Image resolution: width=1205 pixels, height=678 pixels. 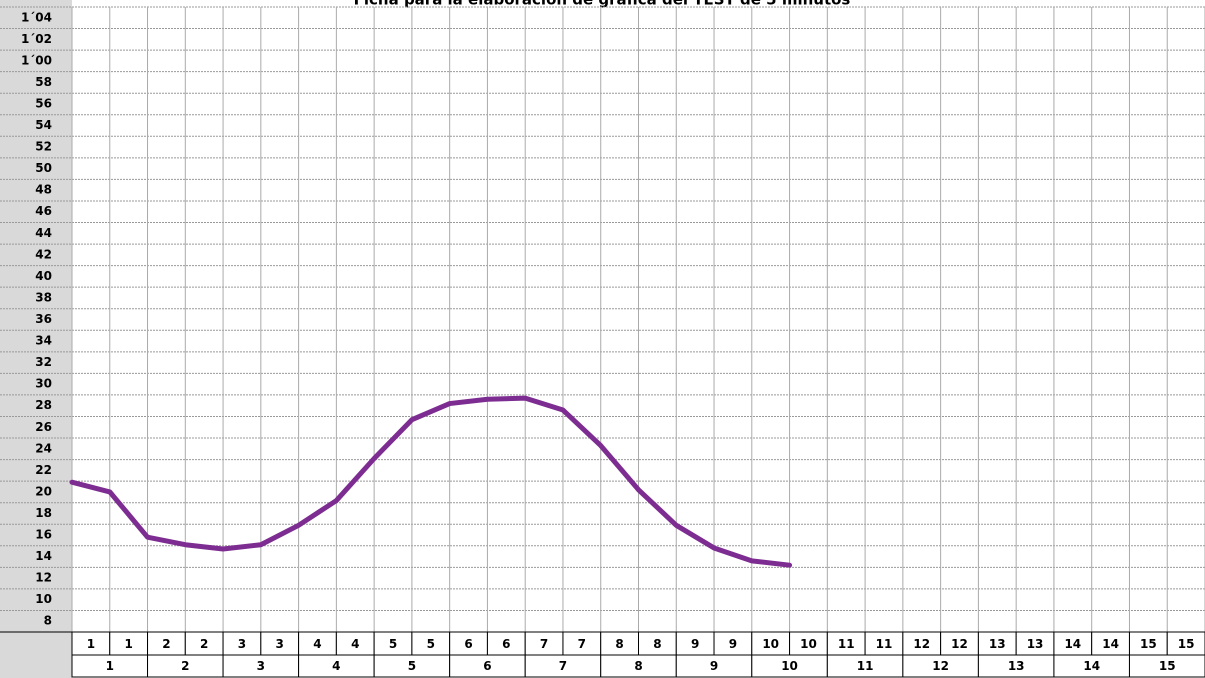 What do you see at coordinates (48, 621) in the screenshot?
I see `y-tick-label: 8` at bounding box center [48, 621].